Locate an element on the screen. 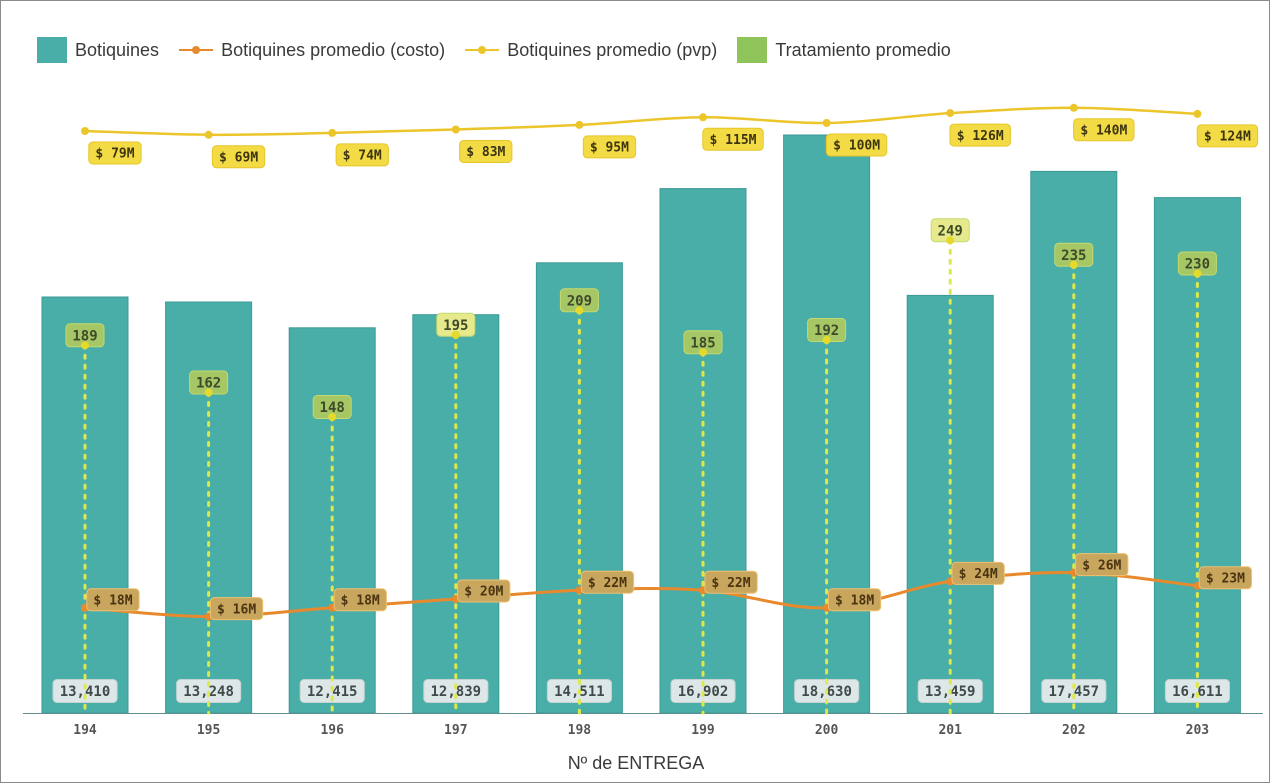 This screenshot has width=1270, height=783. costo-label-197-box is located at coordinates (484, 591).